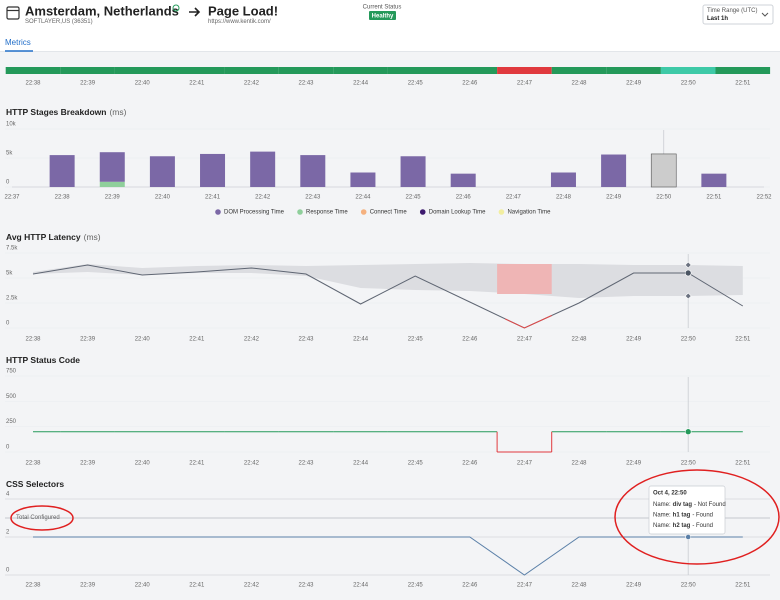 The width and height of the screenshot is (780, 600). Describe the element at coordinates (765, 14) in the screenshot. I see `dropdown-caret` at that location.